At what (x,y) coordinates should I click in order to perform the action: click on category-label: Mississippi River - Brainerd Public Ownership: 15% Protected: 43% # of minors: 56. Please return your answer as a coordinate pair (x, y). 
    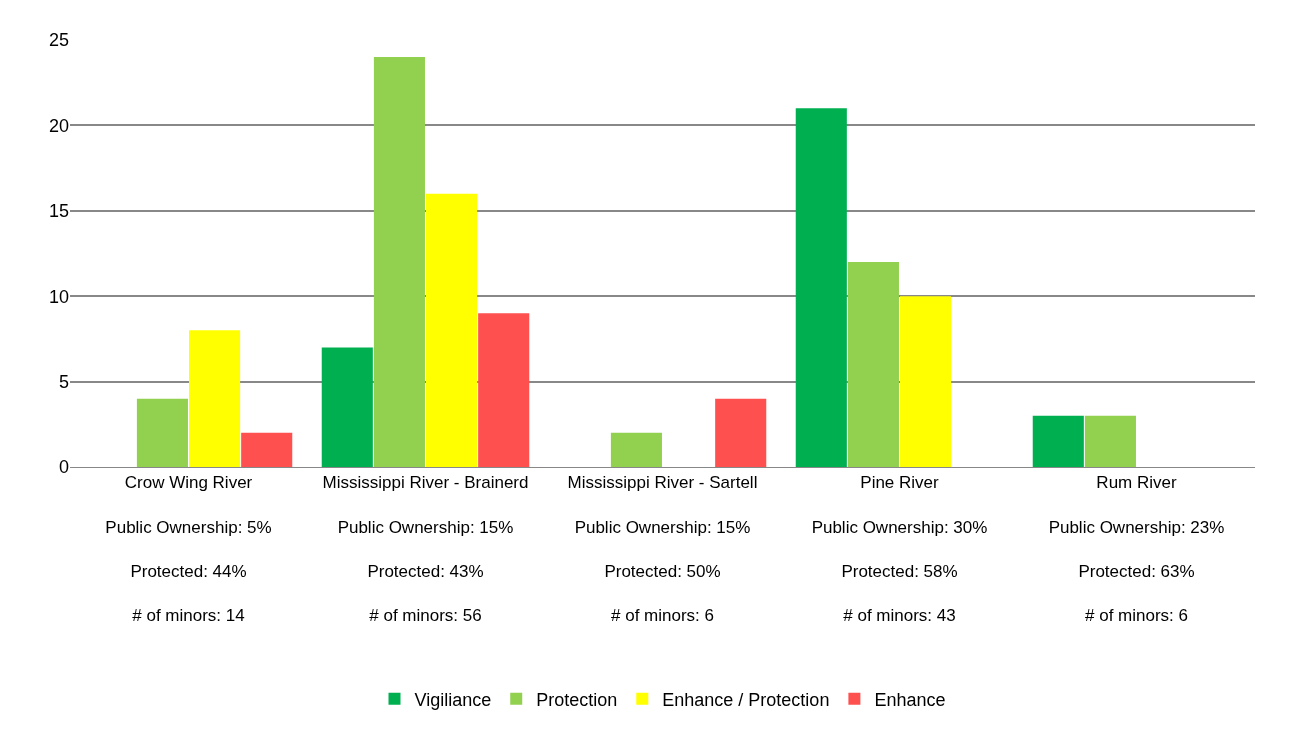
    Looking at the image, I should click on (425, 549).